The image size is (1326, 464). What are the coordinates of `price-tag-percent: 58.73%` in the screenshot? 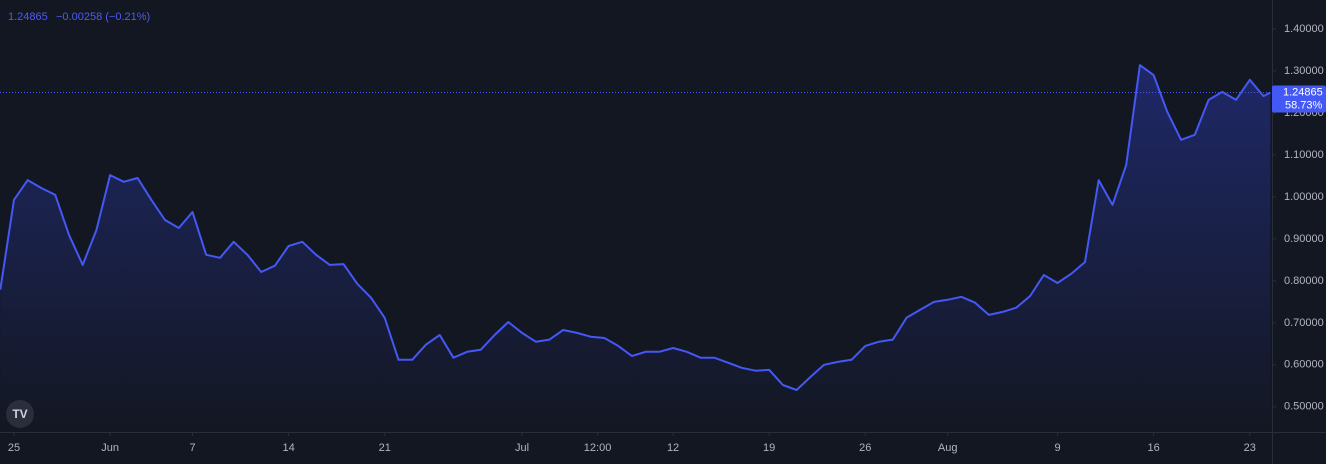 It's located at (1304, 105).